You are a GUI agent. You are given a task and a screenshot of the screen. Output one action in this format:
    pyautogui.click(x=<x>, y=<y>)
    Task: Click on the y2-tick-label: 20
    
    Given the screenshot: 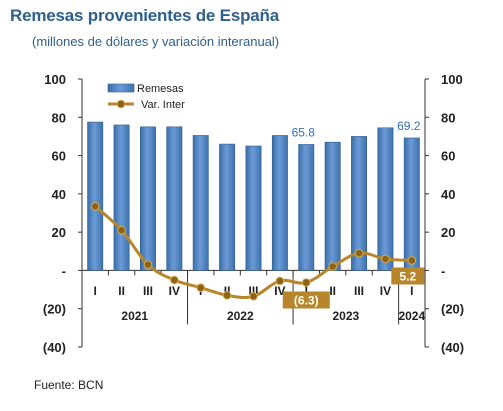 What is the action you would take?
    pyautogui.click(x=448, y=232)
    